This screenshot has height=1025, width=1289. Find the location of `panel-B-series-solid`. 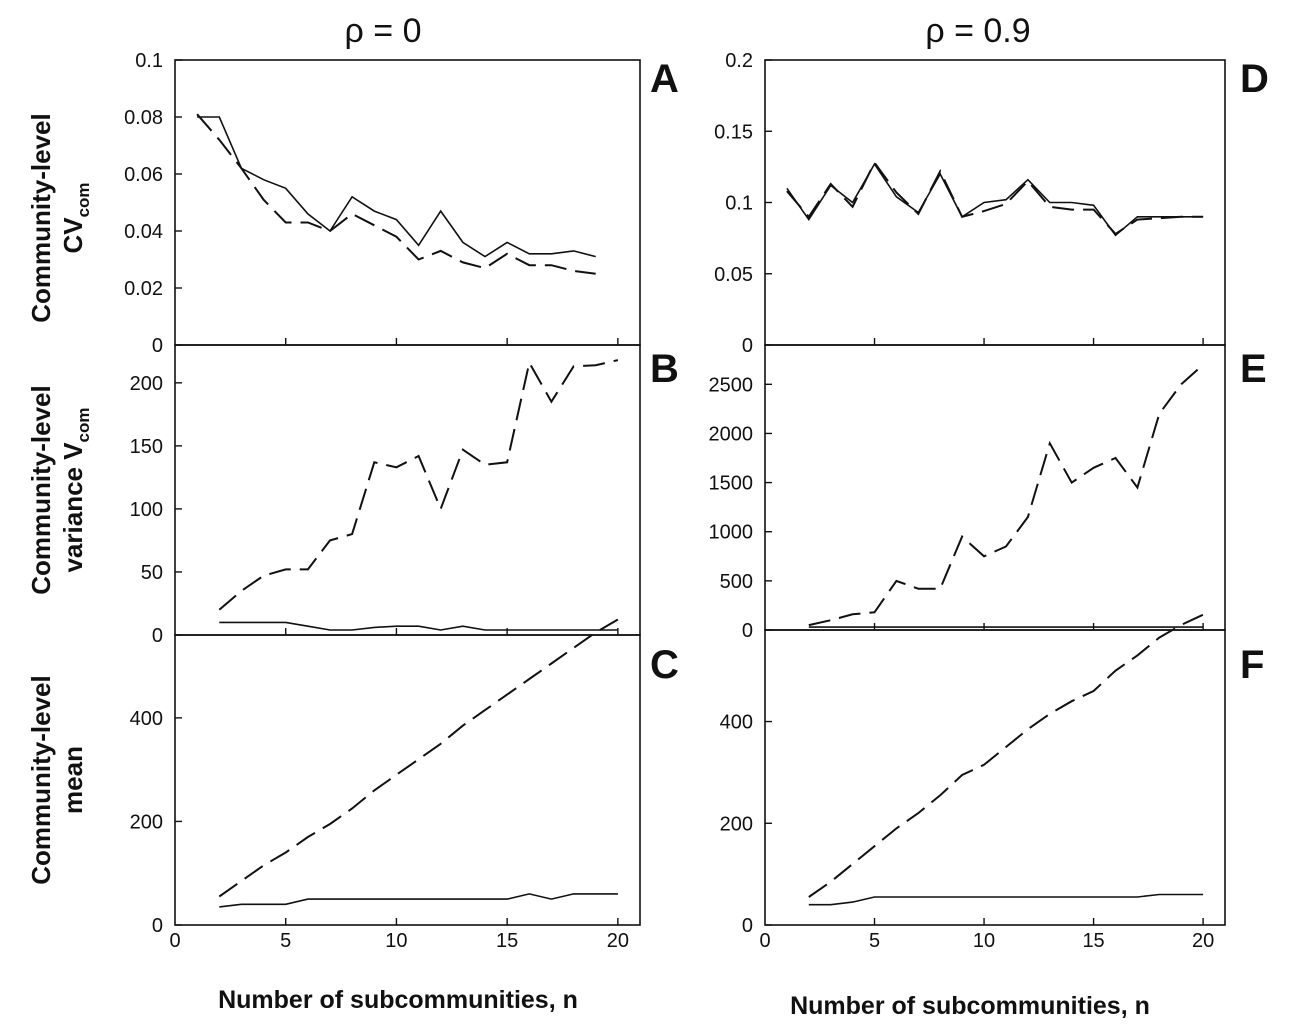

panel-B-series-solid is located at coordinates (418, 626).